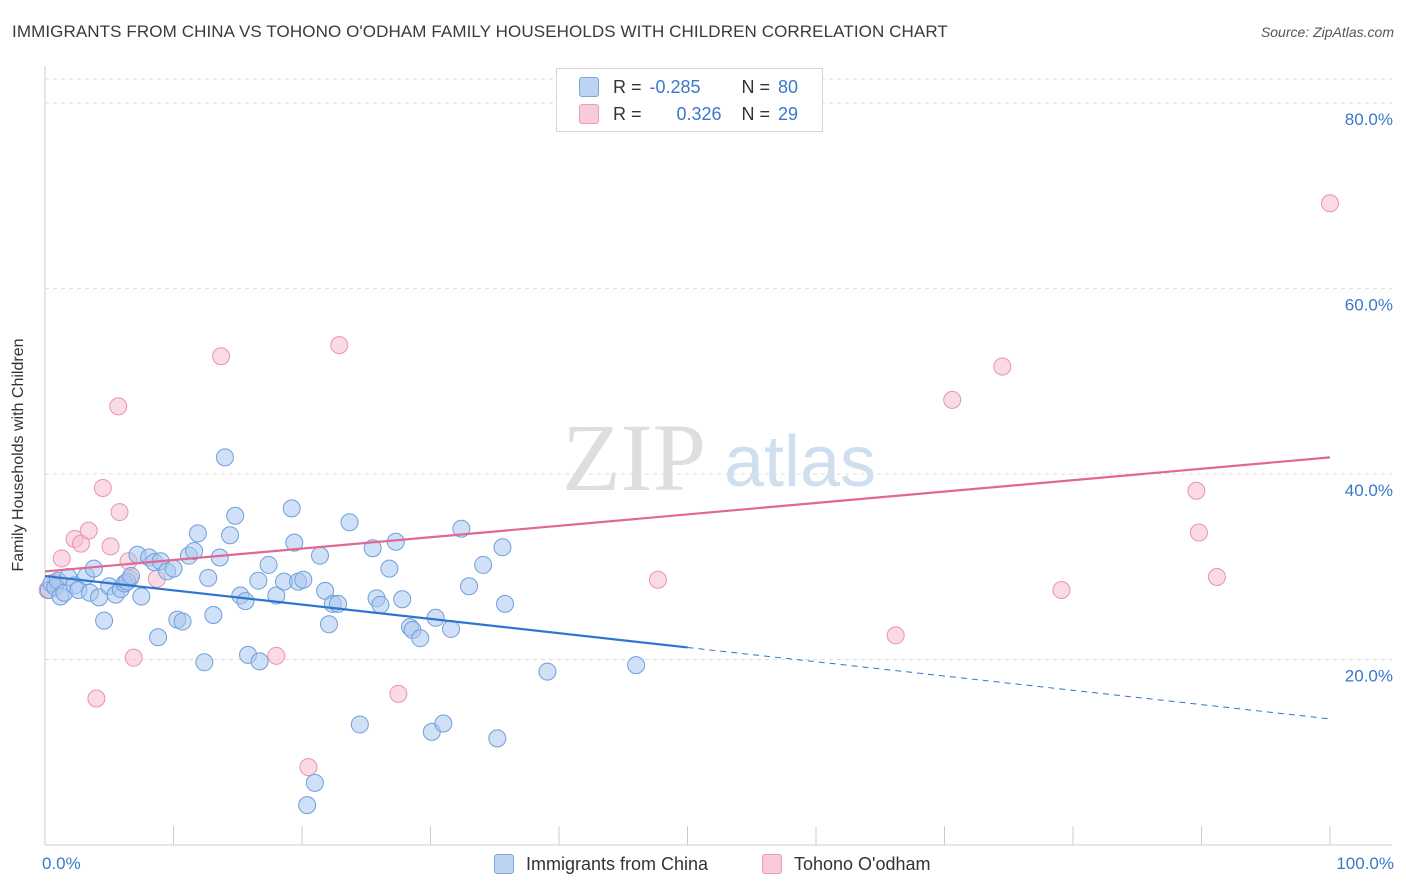 The width and height of the screenshot is (1406, 892). What do you see at coordinates (687, 514) in the screenshot?
I see `tohono-trend-line` at bounding box center [687, 514].